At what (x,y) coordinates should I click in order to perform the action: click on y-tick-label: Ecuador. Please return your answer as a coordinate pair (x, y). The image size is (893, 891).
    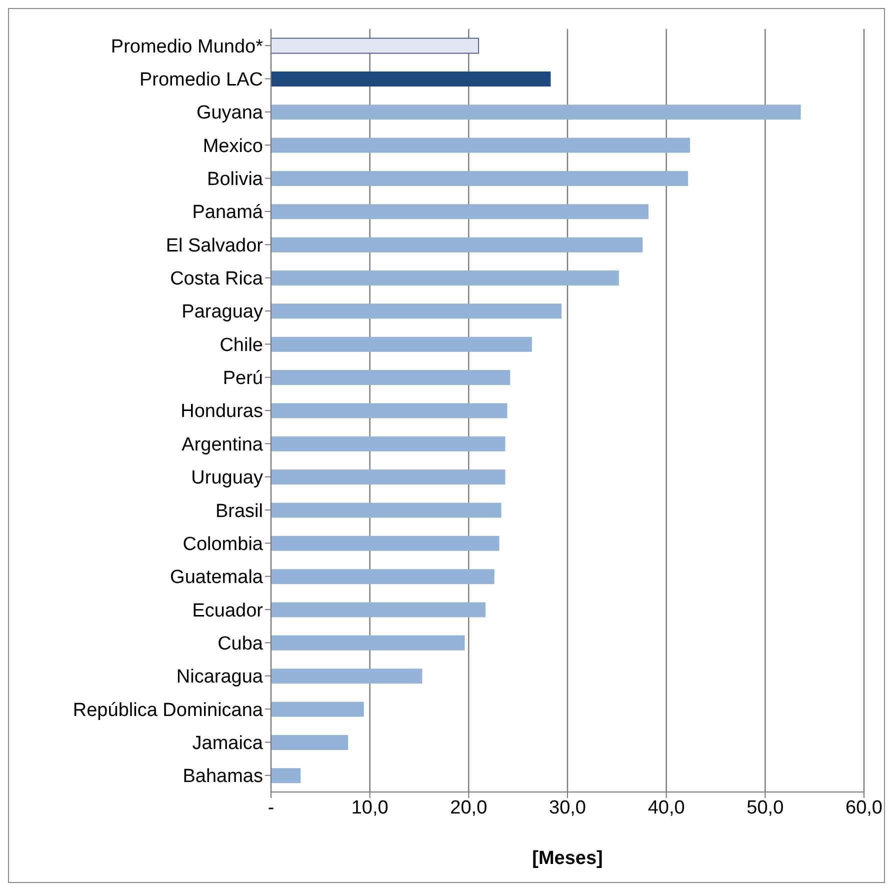
    Looking at the image, I should click on (228, 611).